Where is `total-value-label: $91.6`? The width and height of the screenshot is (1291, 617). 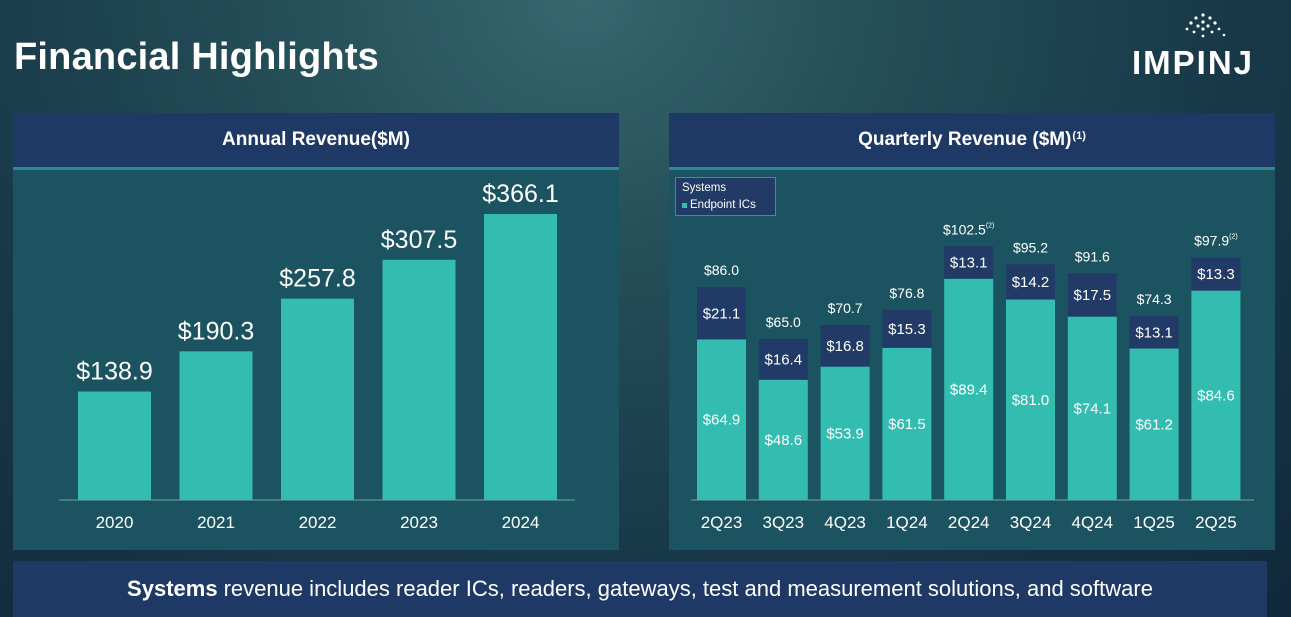 total-value-label: $91.6 is located at coordinates (1092, 256).